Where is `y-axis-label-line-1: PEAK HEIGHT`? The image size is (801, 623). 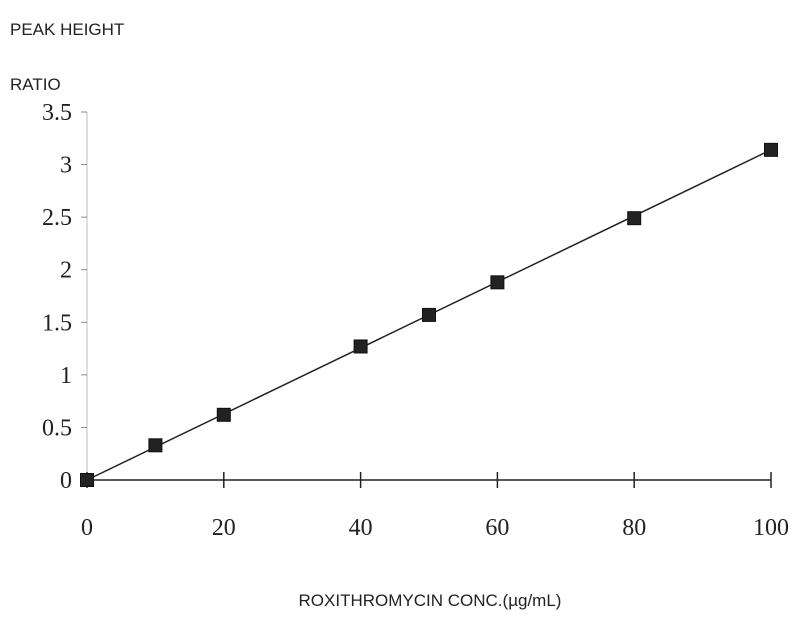
y-axis-label-line-1: PEAK HEIGHT is located at coordinates (67, 29).